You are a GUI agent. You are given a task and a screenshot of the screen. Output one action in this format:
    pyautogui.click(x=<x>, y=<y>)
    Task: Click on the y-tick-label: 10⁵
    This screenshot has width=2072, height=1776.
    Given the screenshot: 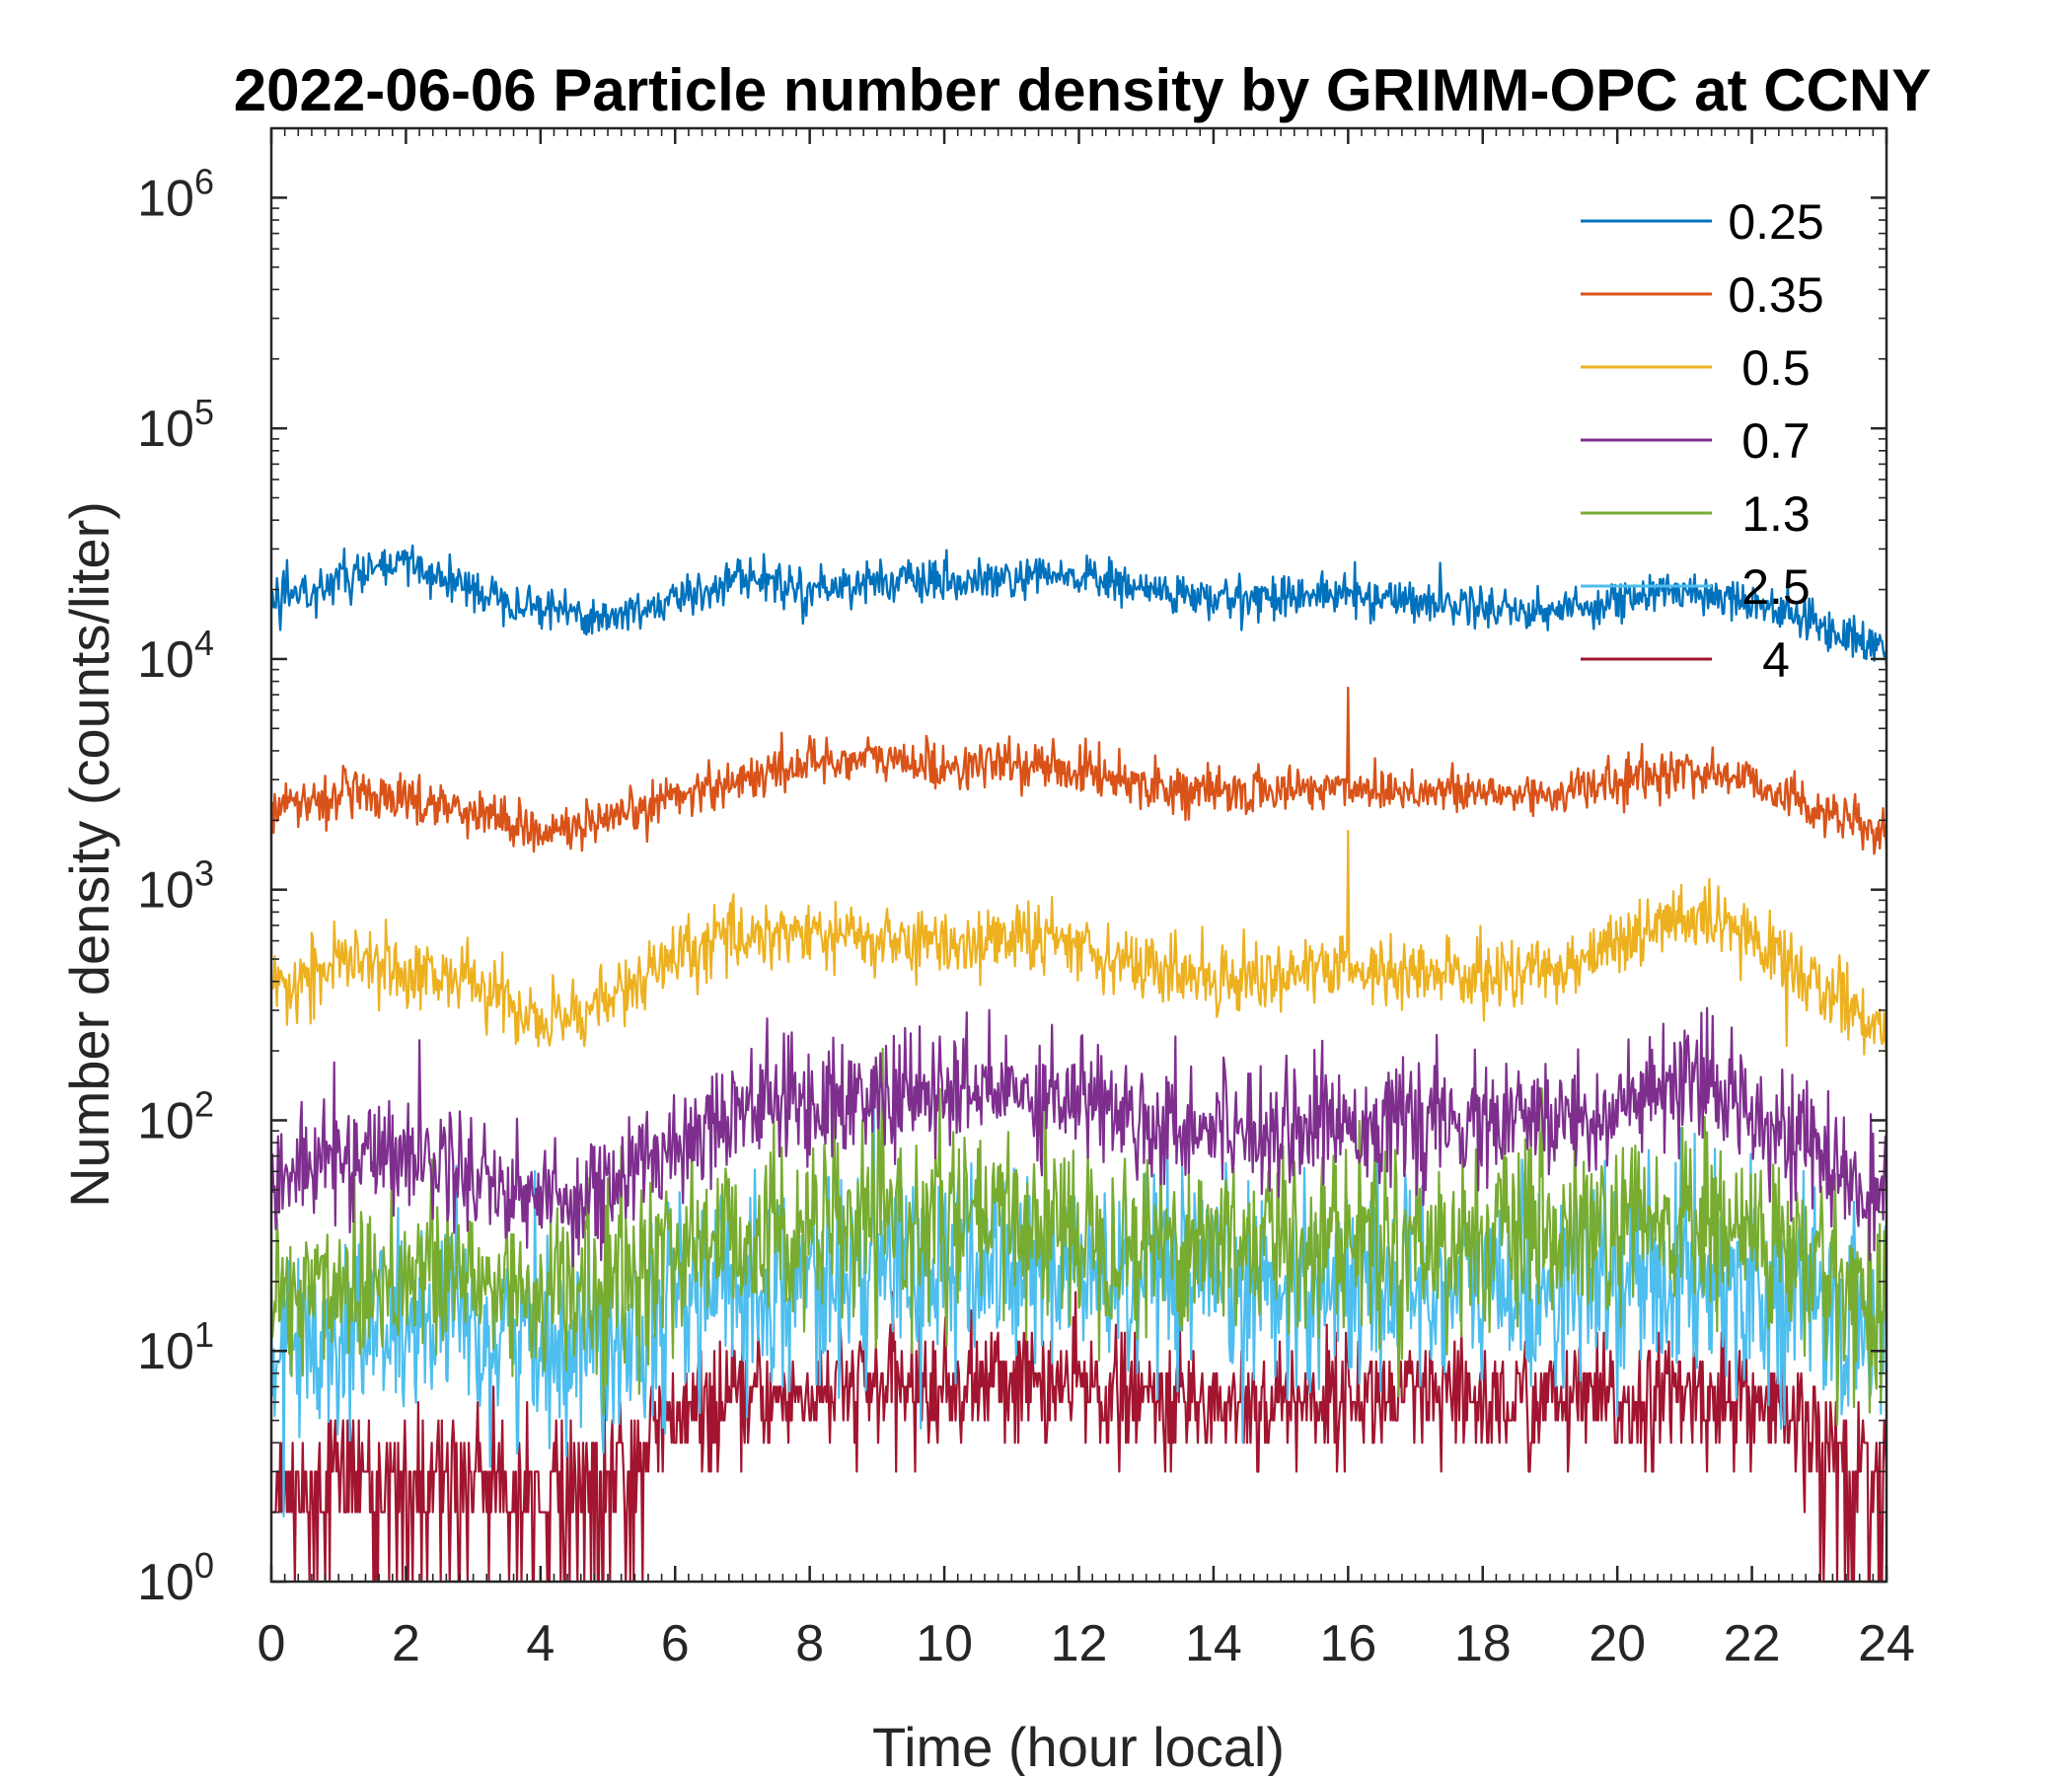 What is the action you would take?
    pyautogui.click(x=176, y=425)
    